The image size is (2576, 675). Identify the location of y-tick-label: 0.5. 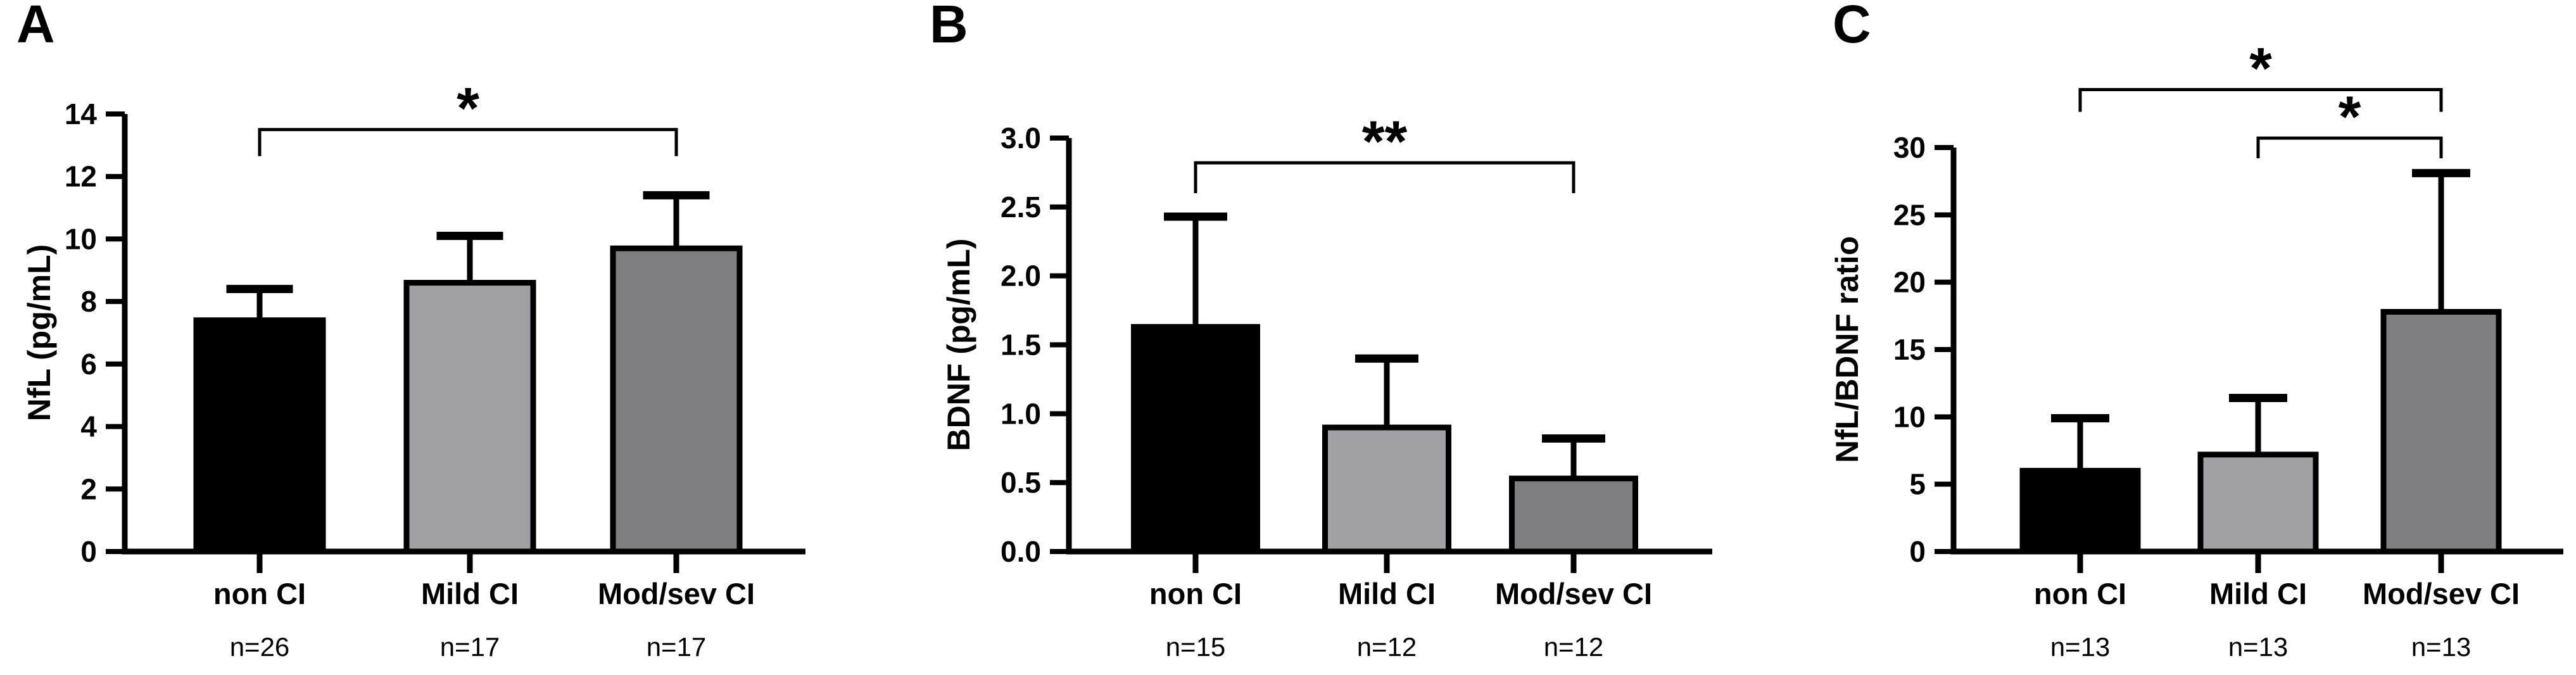
(1021, 482).